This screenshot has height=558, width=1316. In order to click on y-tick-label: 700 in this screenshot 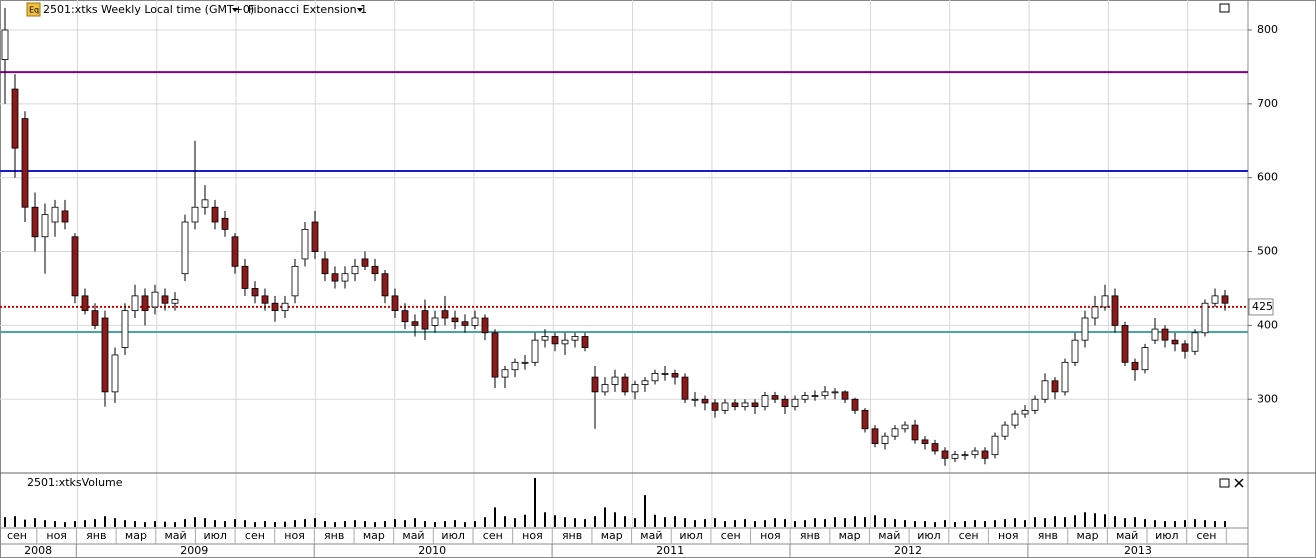, I will do `click(1267, 103)`.